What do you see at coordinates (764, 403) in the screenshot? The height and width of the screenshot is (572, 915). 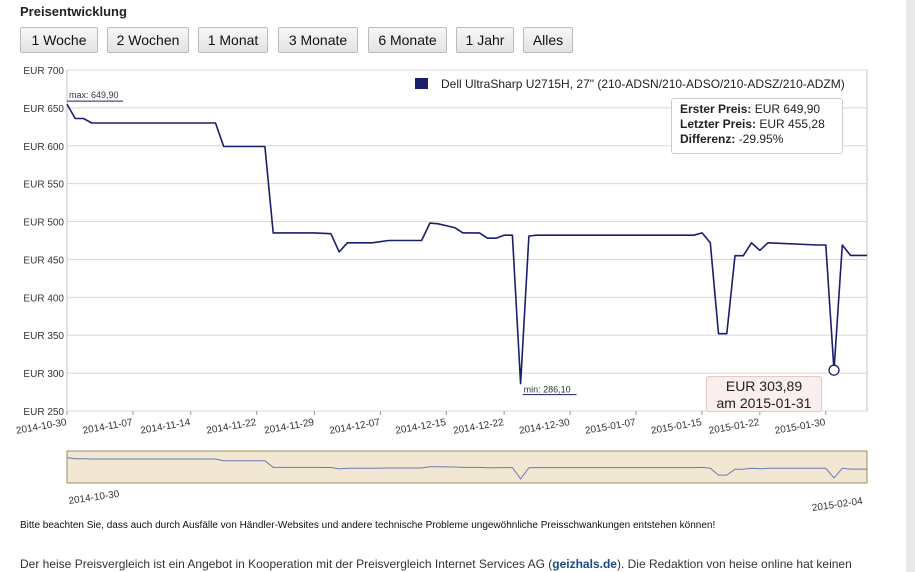 I see `tooltip-date: am 2015-01-31` at bounding box center [764, 403].